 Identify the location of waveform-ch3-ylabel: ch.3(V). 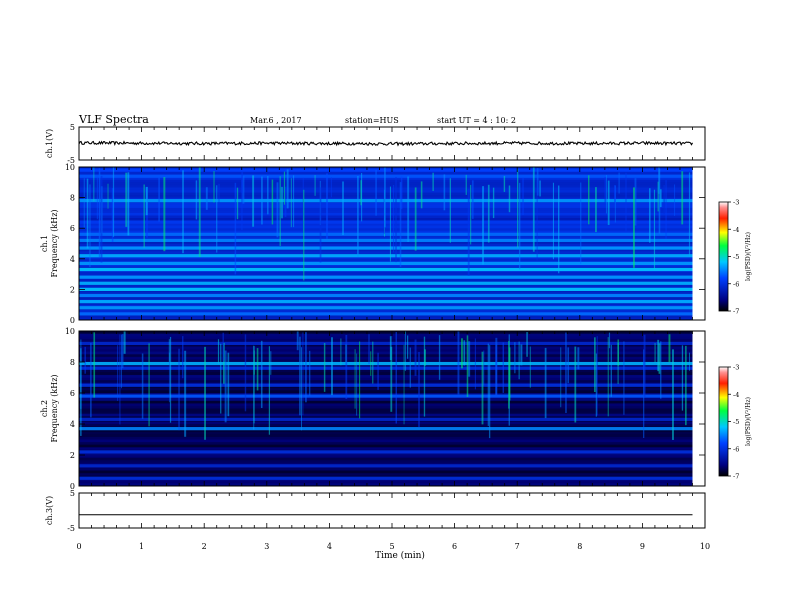
(49, 510).